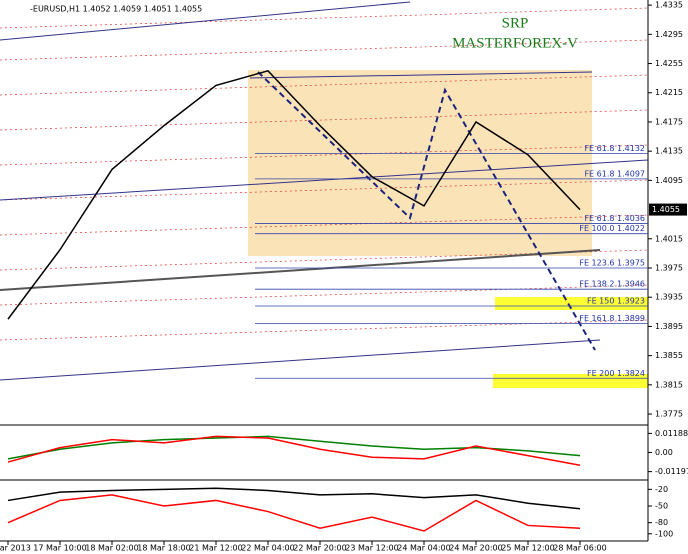 The width and height of the screenshot is (688, 554). What do you see at coordinates (59, 548) in the screenshot?
I see `x-tick-label: 17 Mar 10:00` at bounding box center [59, 548].